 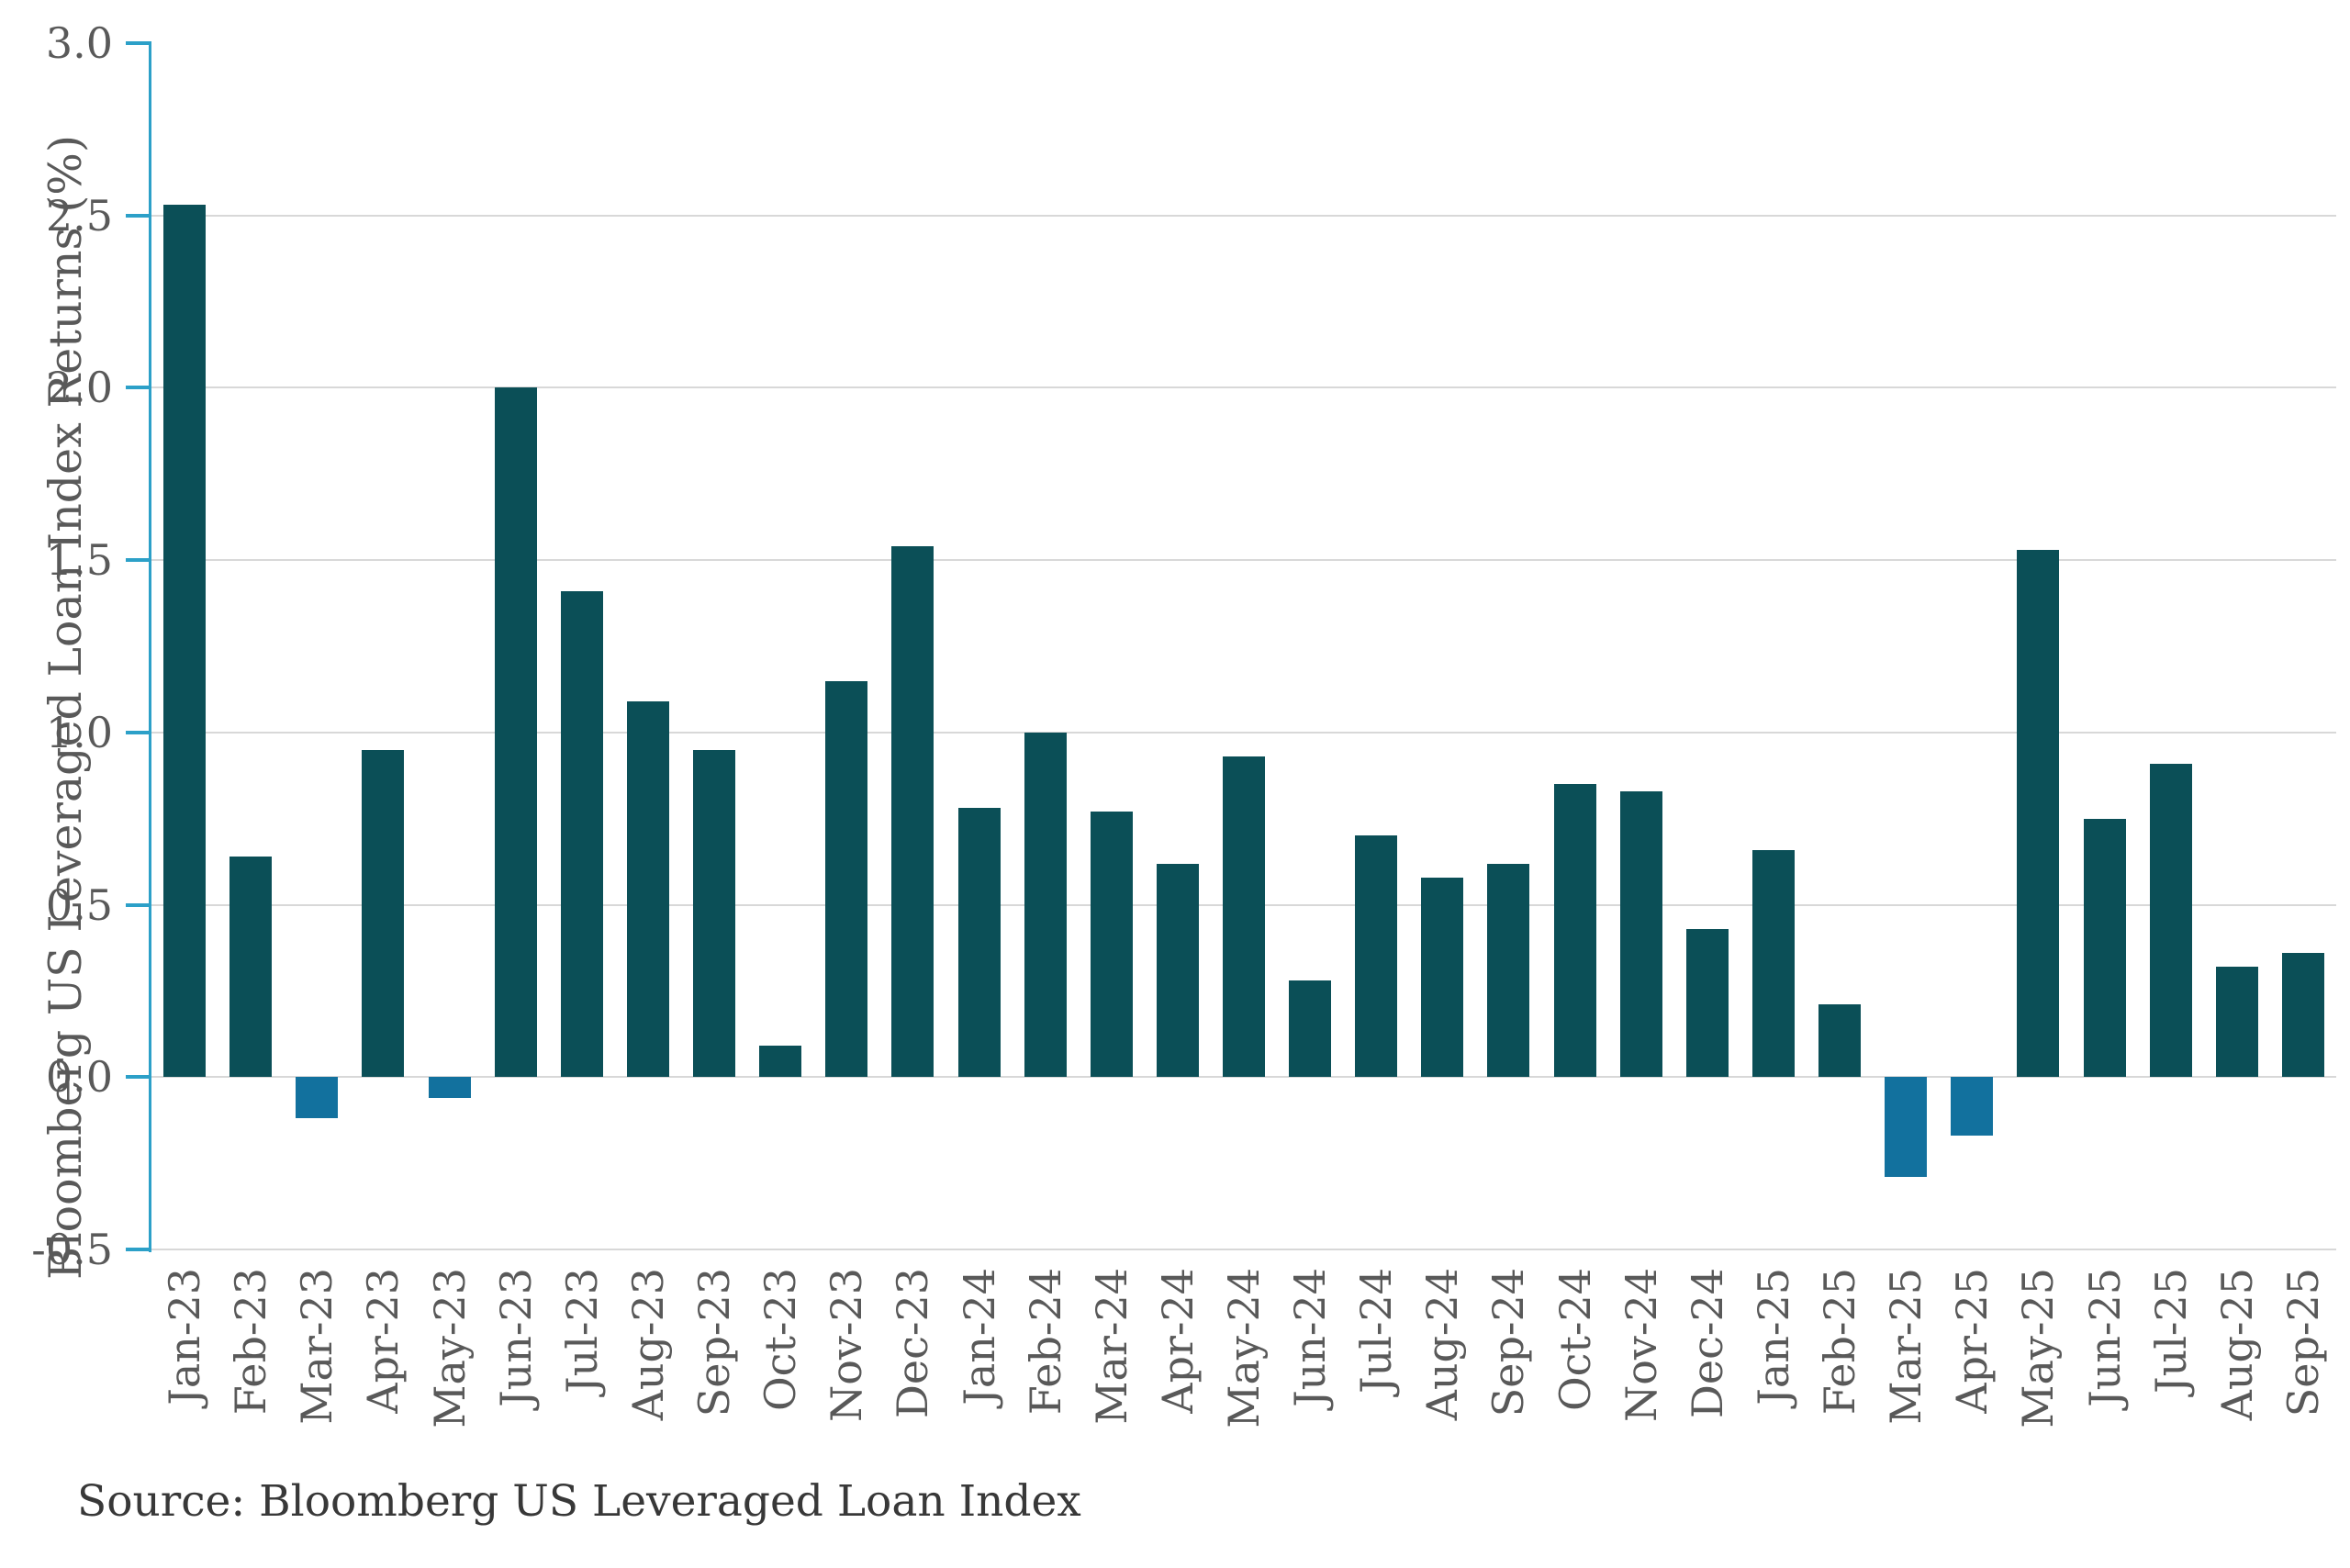 What do you see at coordinates (515, 1337) in the screenshot?
I see `x-label-jun-23: Jun-23` at bounding box center [515, 1337].